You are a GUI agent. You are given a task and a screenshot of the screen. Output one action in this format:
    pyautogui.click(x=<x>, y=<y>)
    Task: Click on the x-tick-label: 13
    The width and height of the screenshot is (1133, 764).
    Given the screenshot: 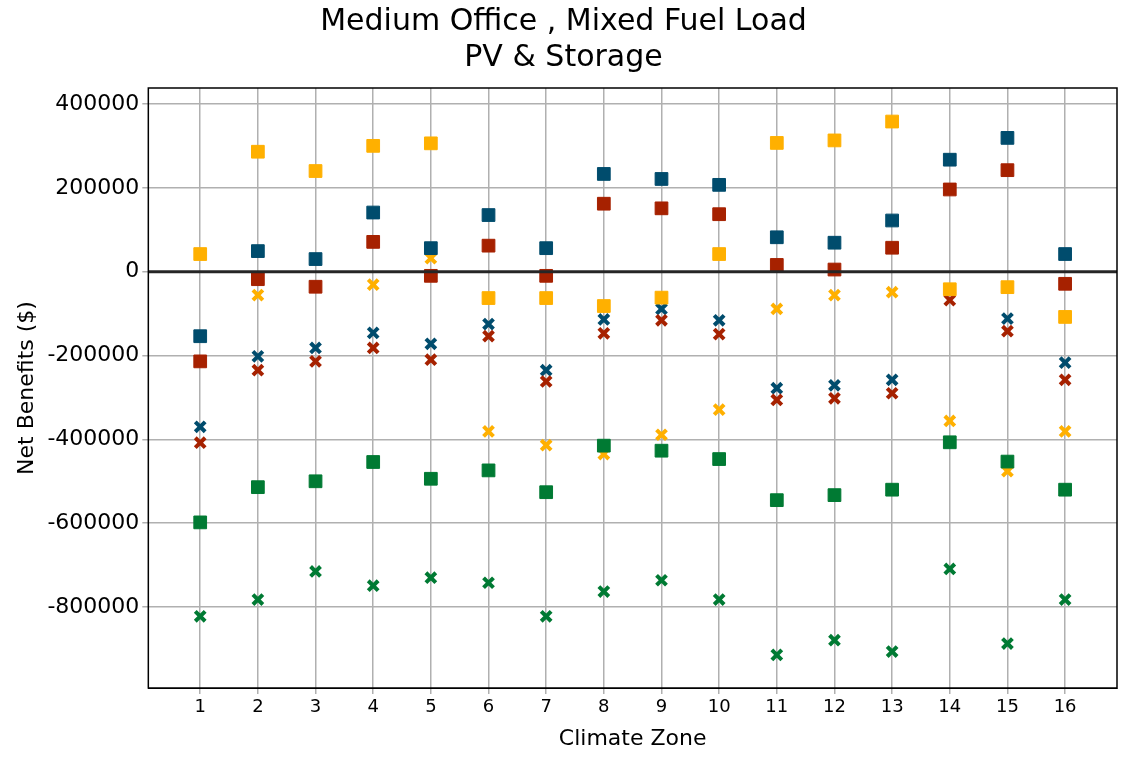 What is the action you would take?
    pyautogui.click(x=892, y=706)
    